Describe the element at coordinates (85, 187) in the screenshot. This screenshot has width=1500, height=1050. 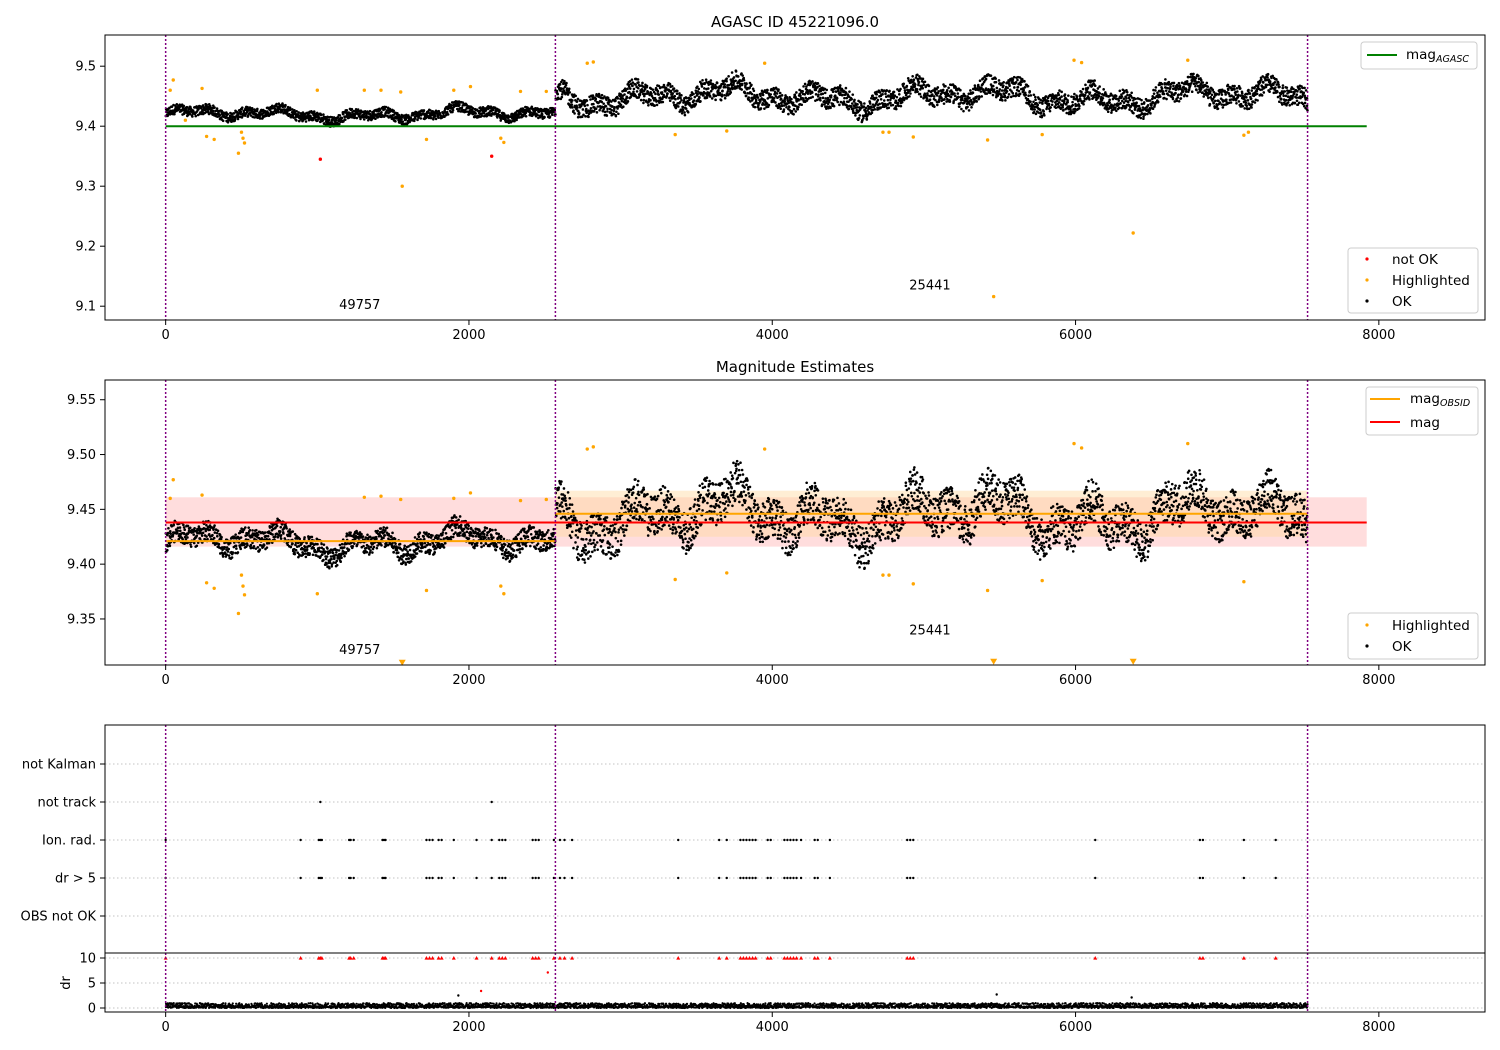
I see `y-tick-label: 9.3` at that location.